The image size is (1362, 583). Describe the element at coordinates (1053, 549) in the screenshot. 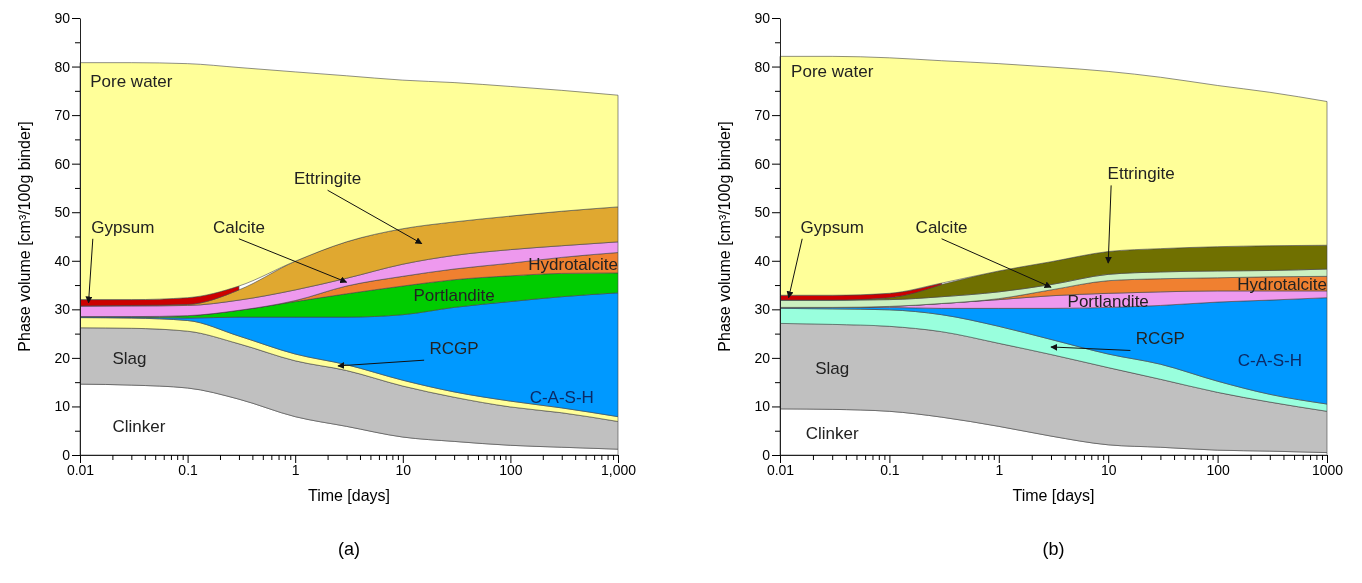

I see `text: (b)` at that location.